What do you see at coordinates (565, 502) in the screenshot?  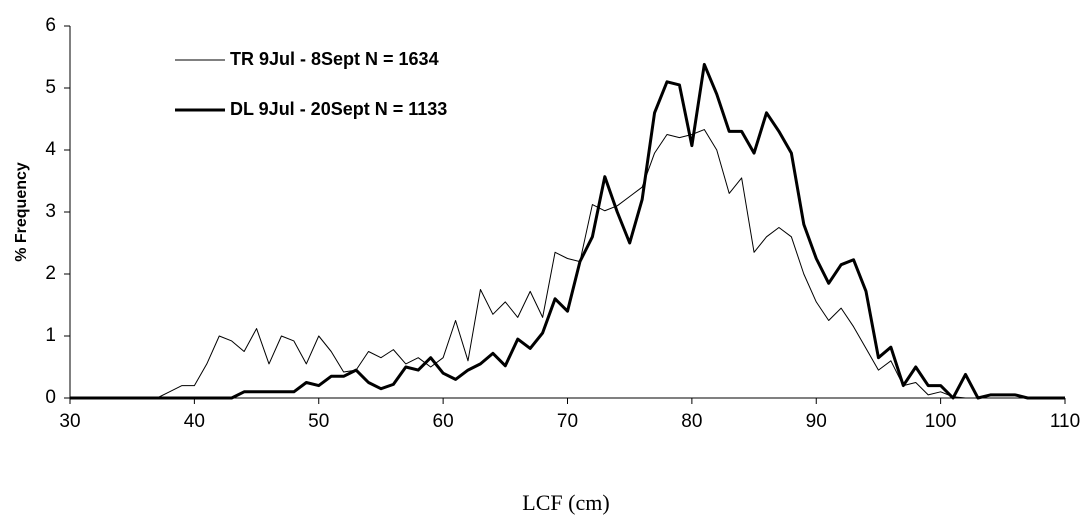 I see `x-axis-label: LCF (cm)` at bounding box center [565, 502].